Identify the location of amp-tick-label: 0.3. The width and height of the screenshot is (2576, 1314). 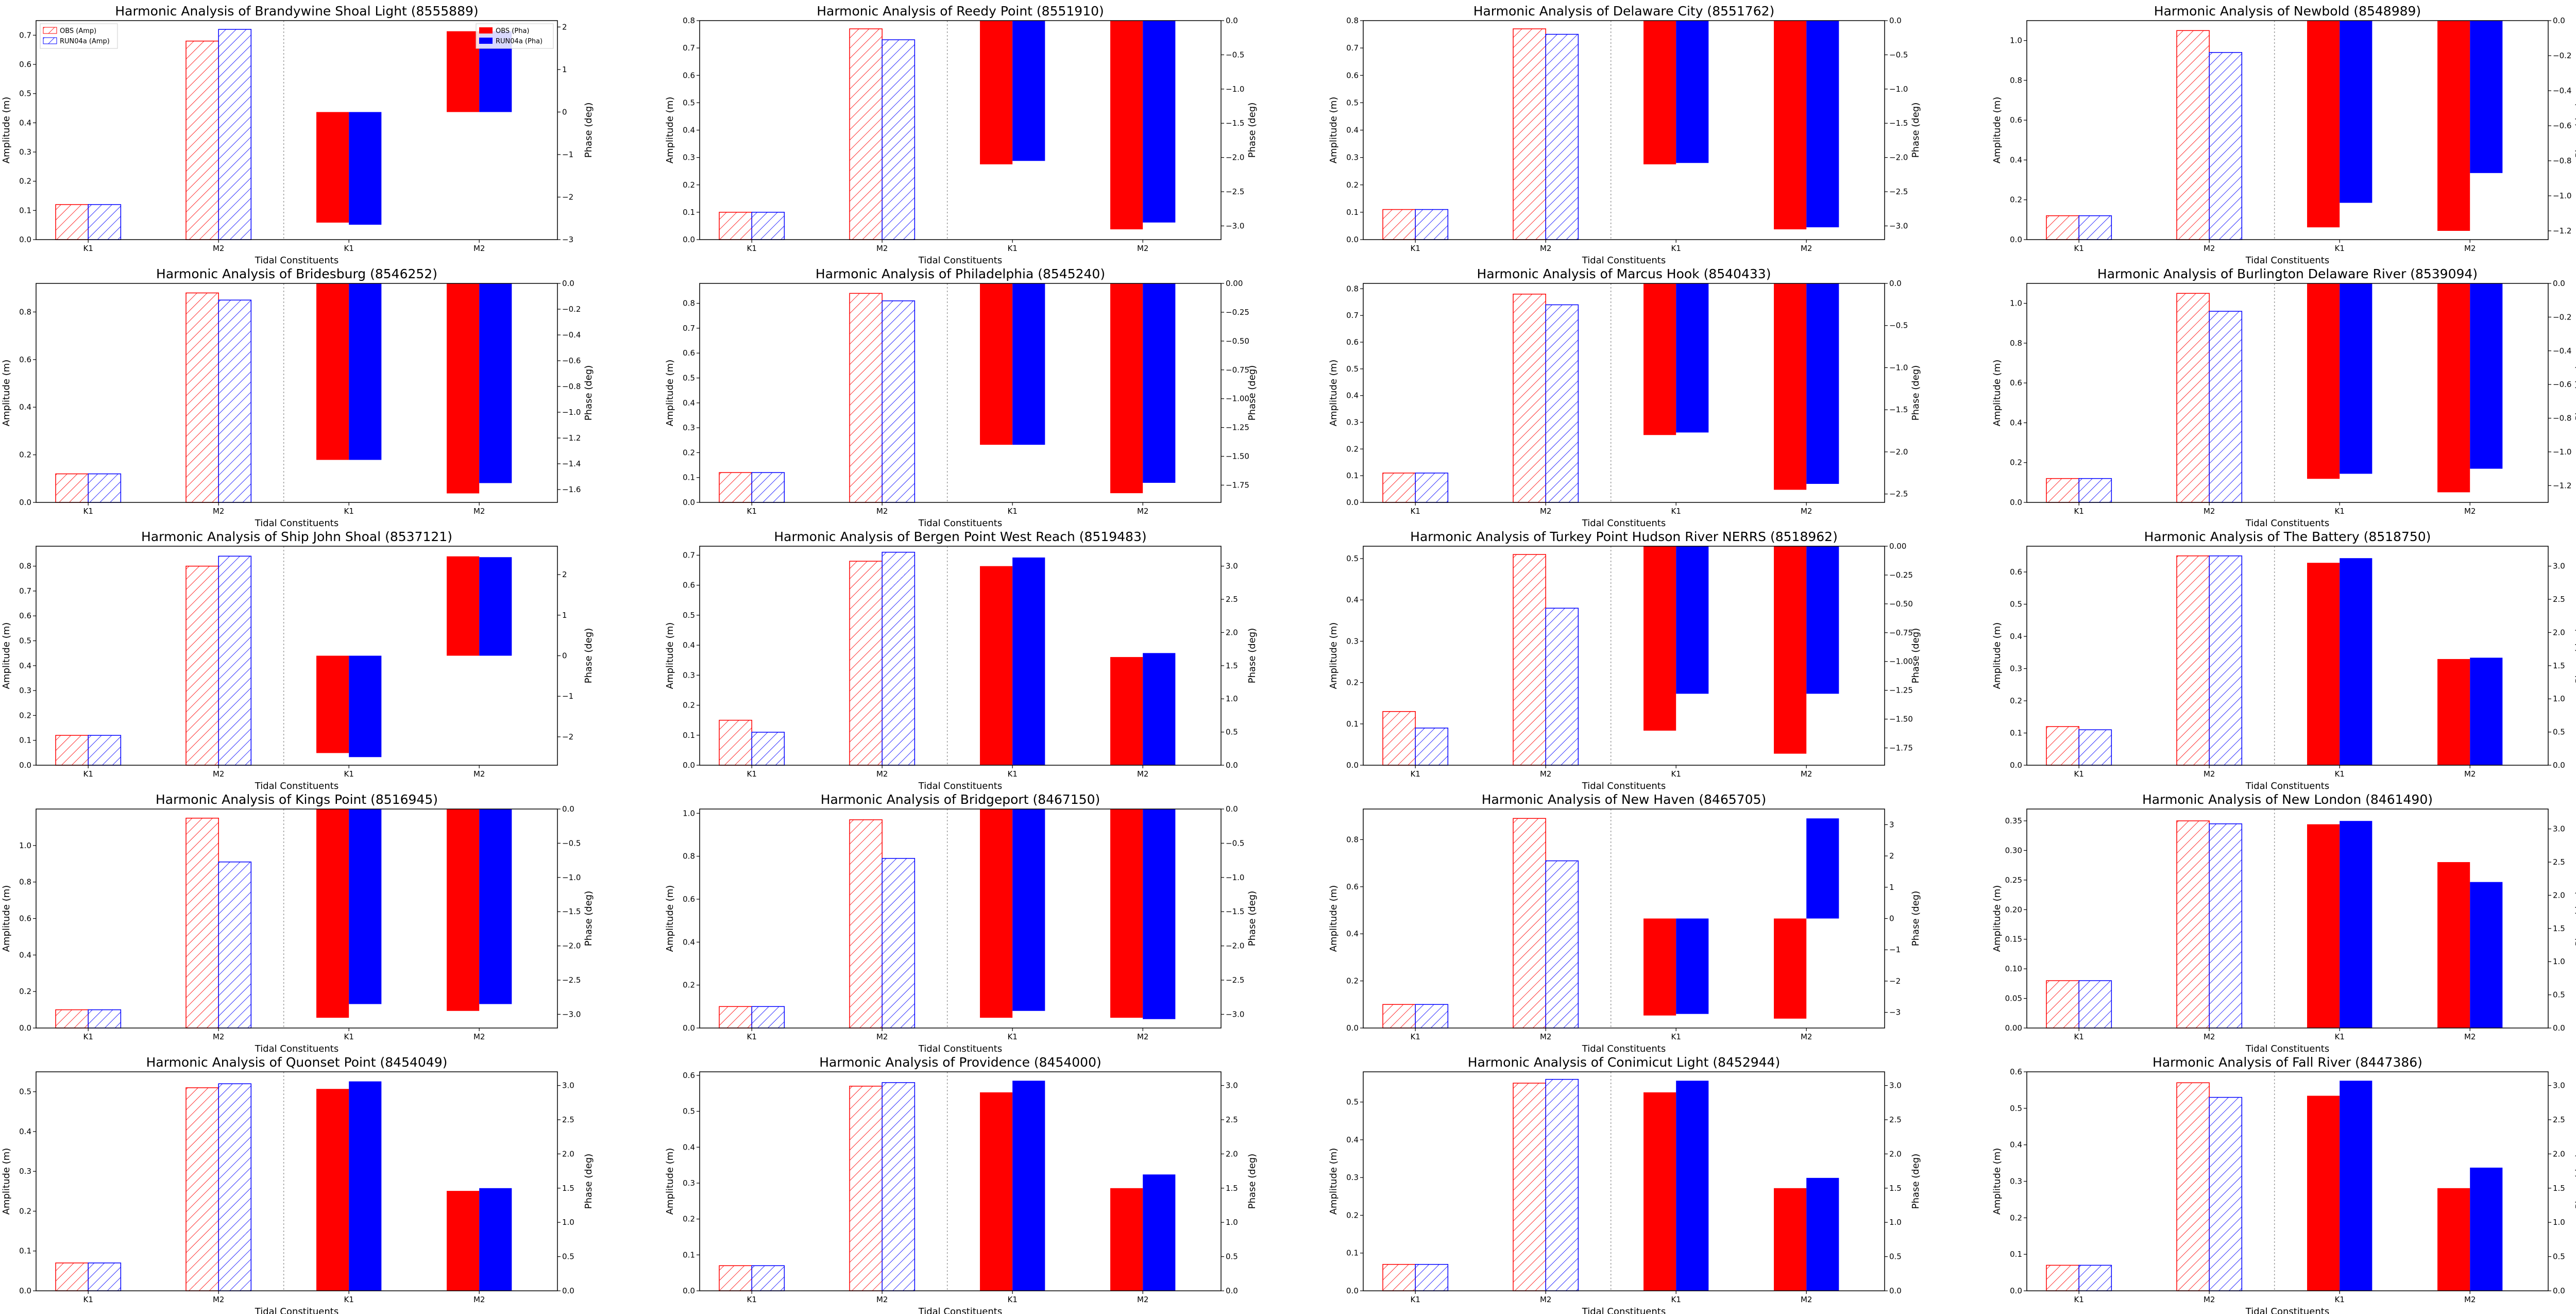
(689, 157).